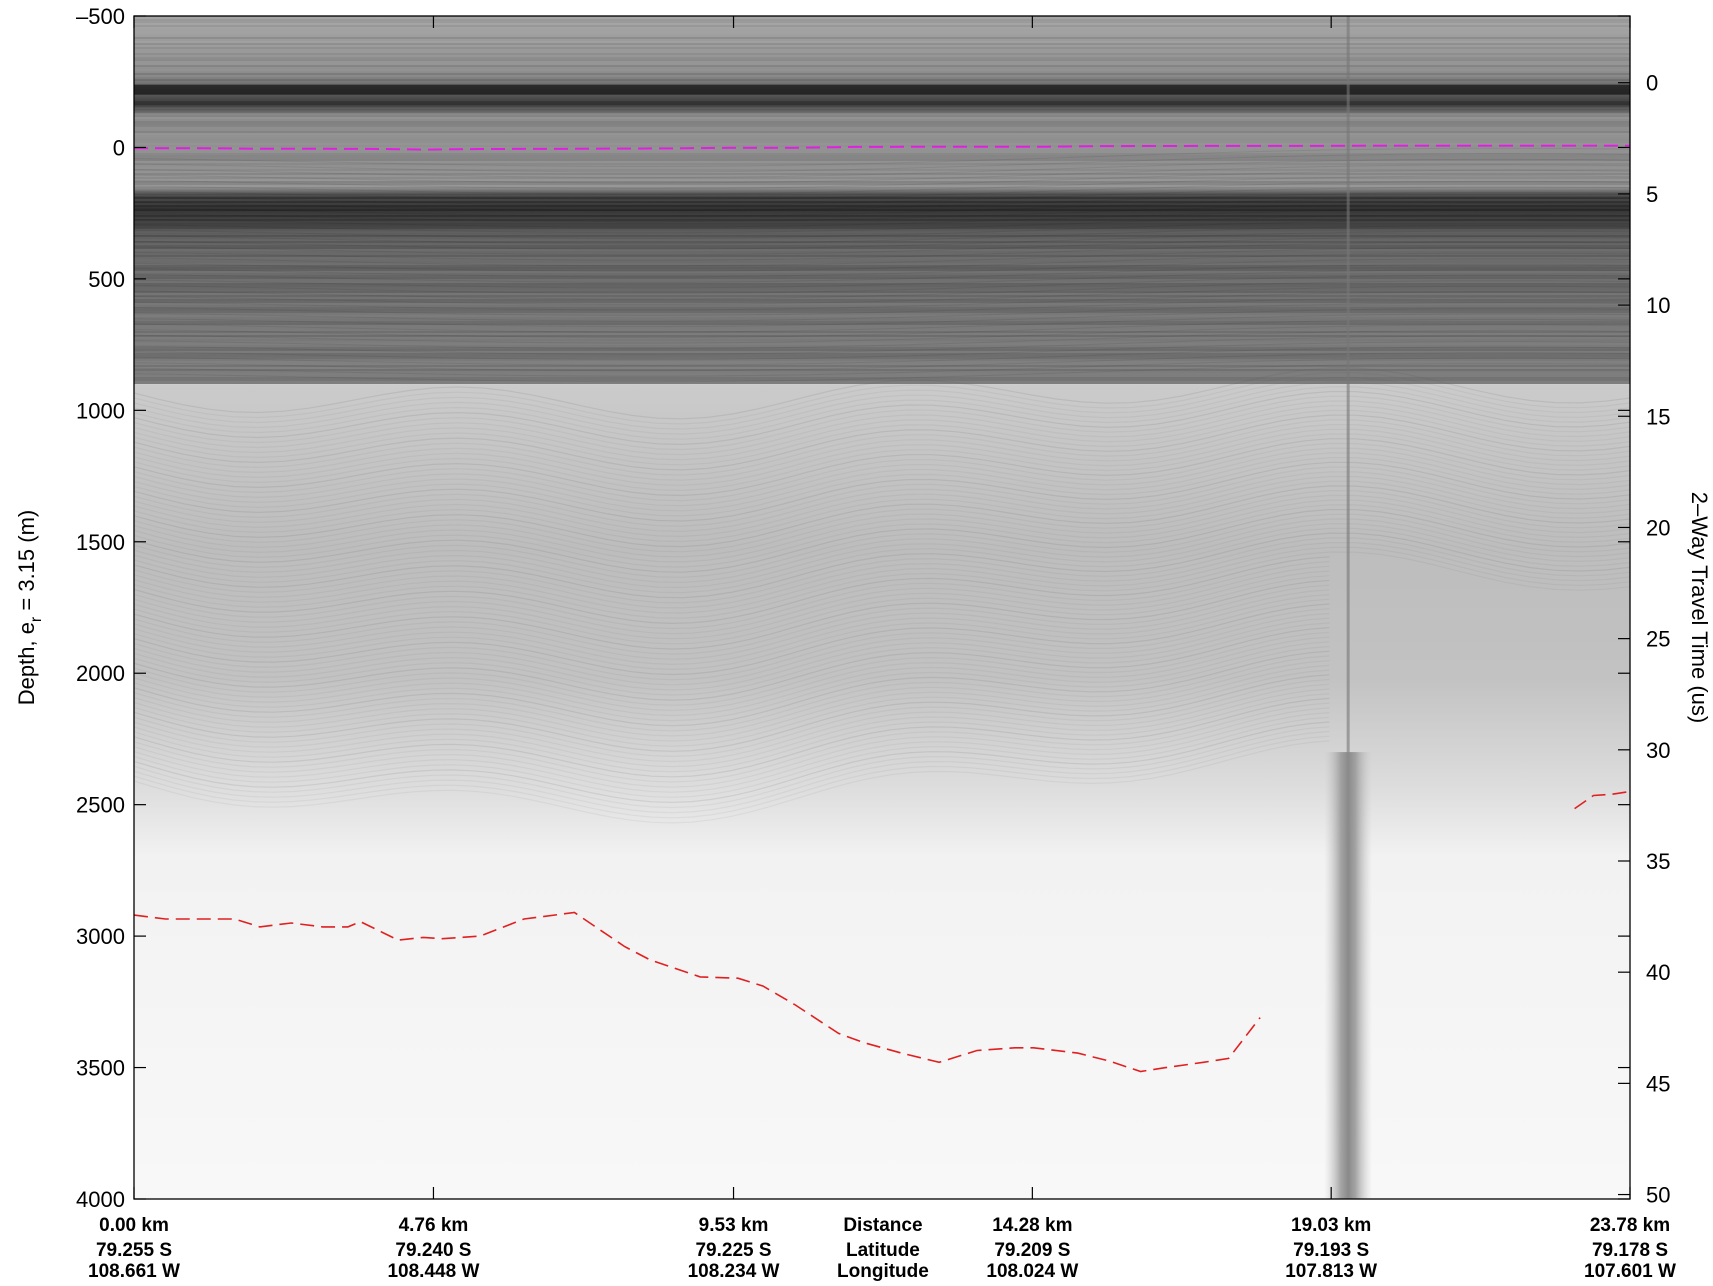  Describe the element at coordinates (119, 147) in the screenshot. I see `left-tick-label: 0` at that location.